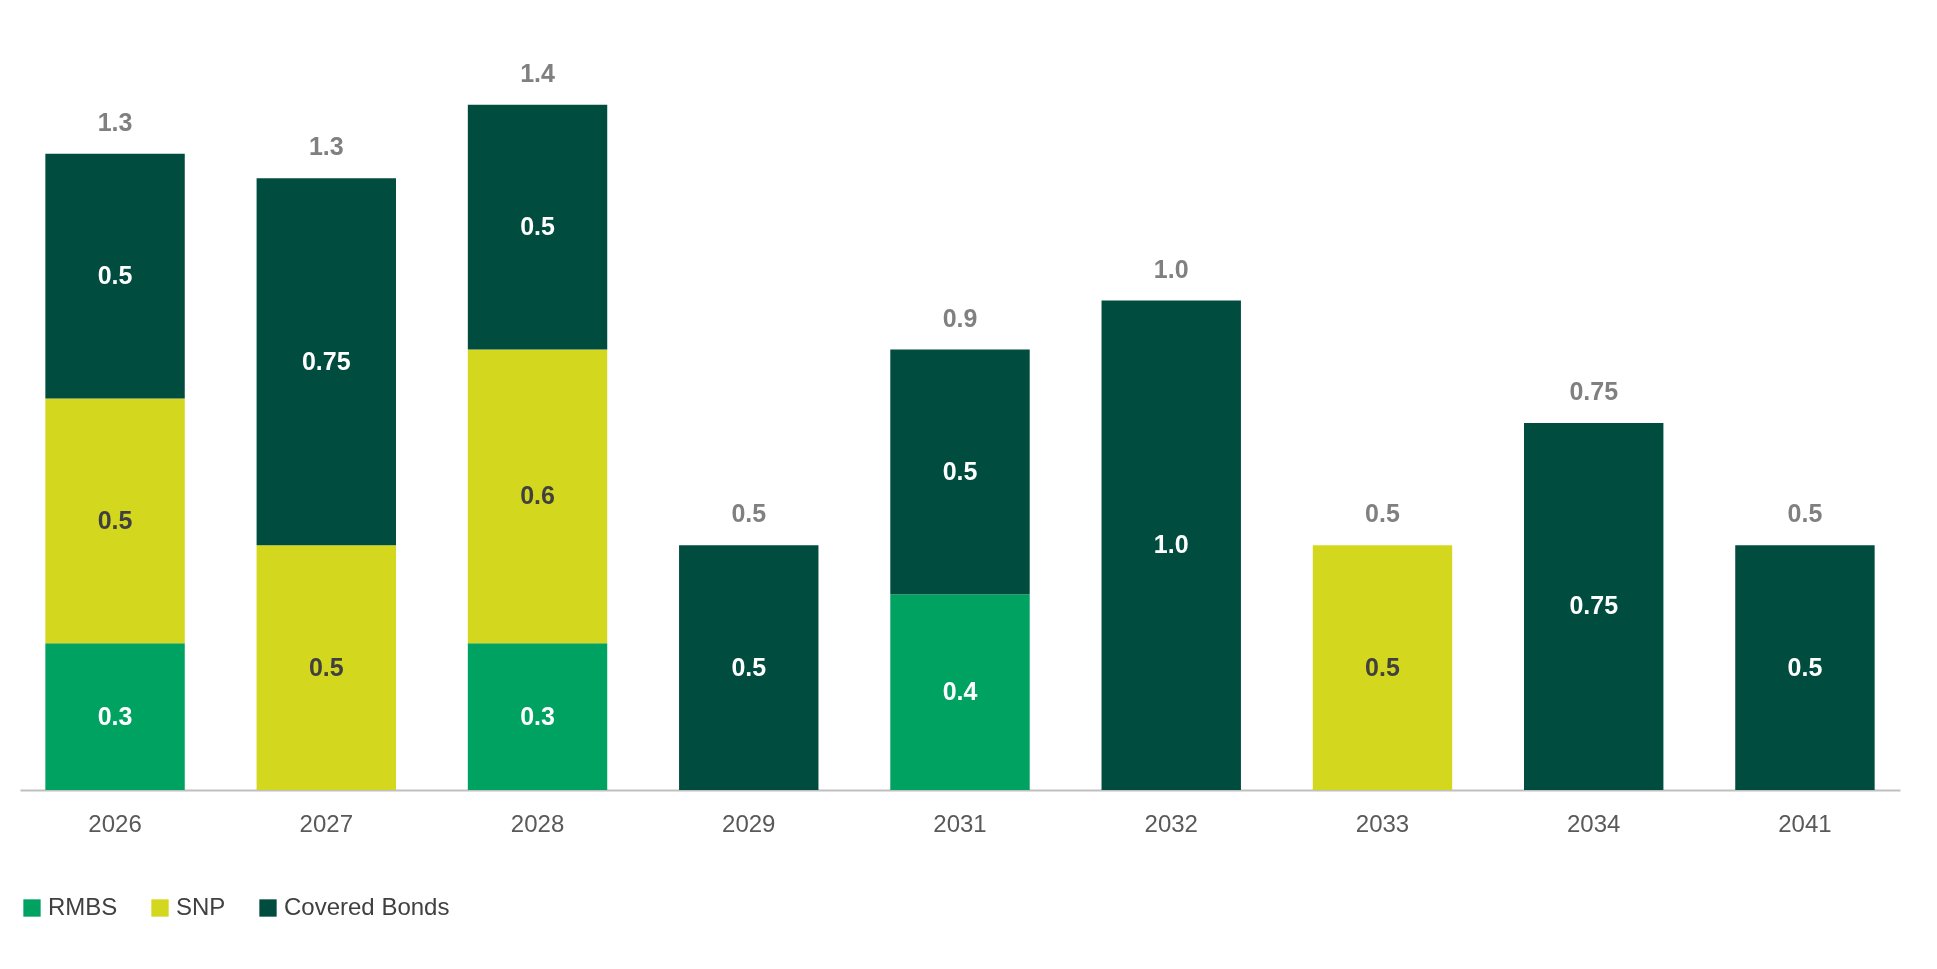 The height and width of the screenshot is (969, 1937). Describe the element at coordinates (201, 906) in the screenshot. I see `legend-label: SNP` at that location.